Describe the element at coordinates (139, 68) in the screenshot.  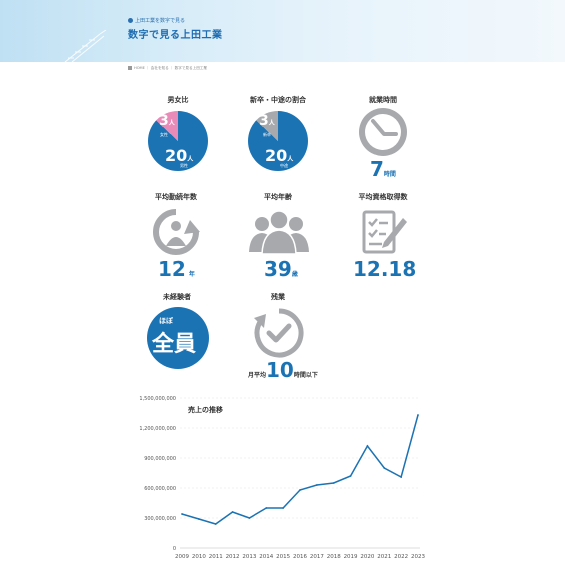
I see `breadcrumb-home: HOME` at that location.